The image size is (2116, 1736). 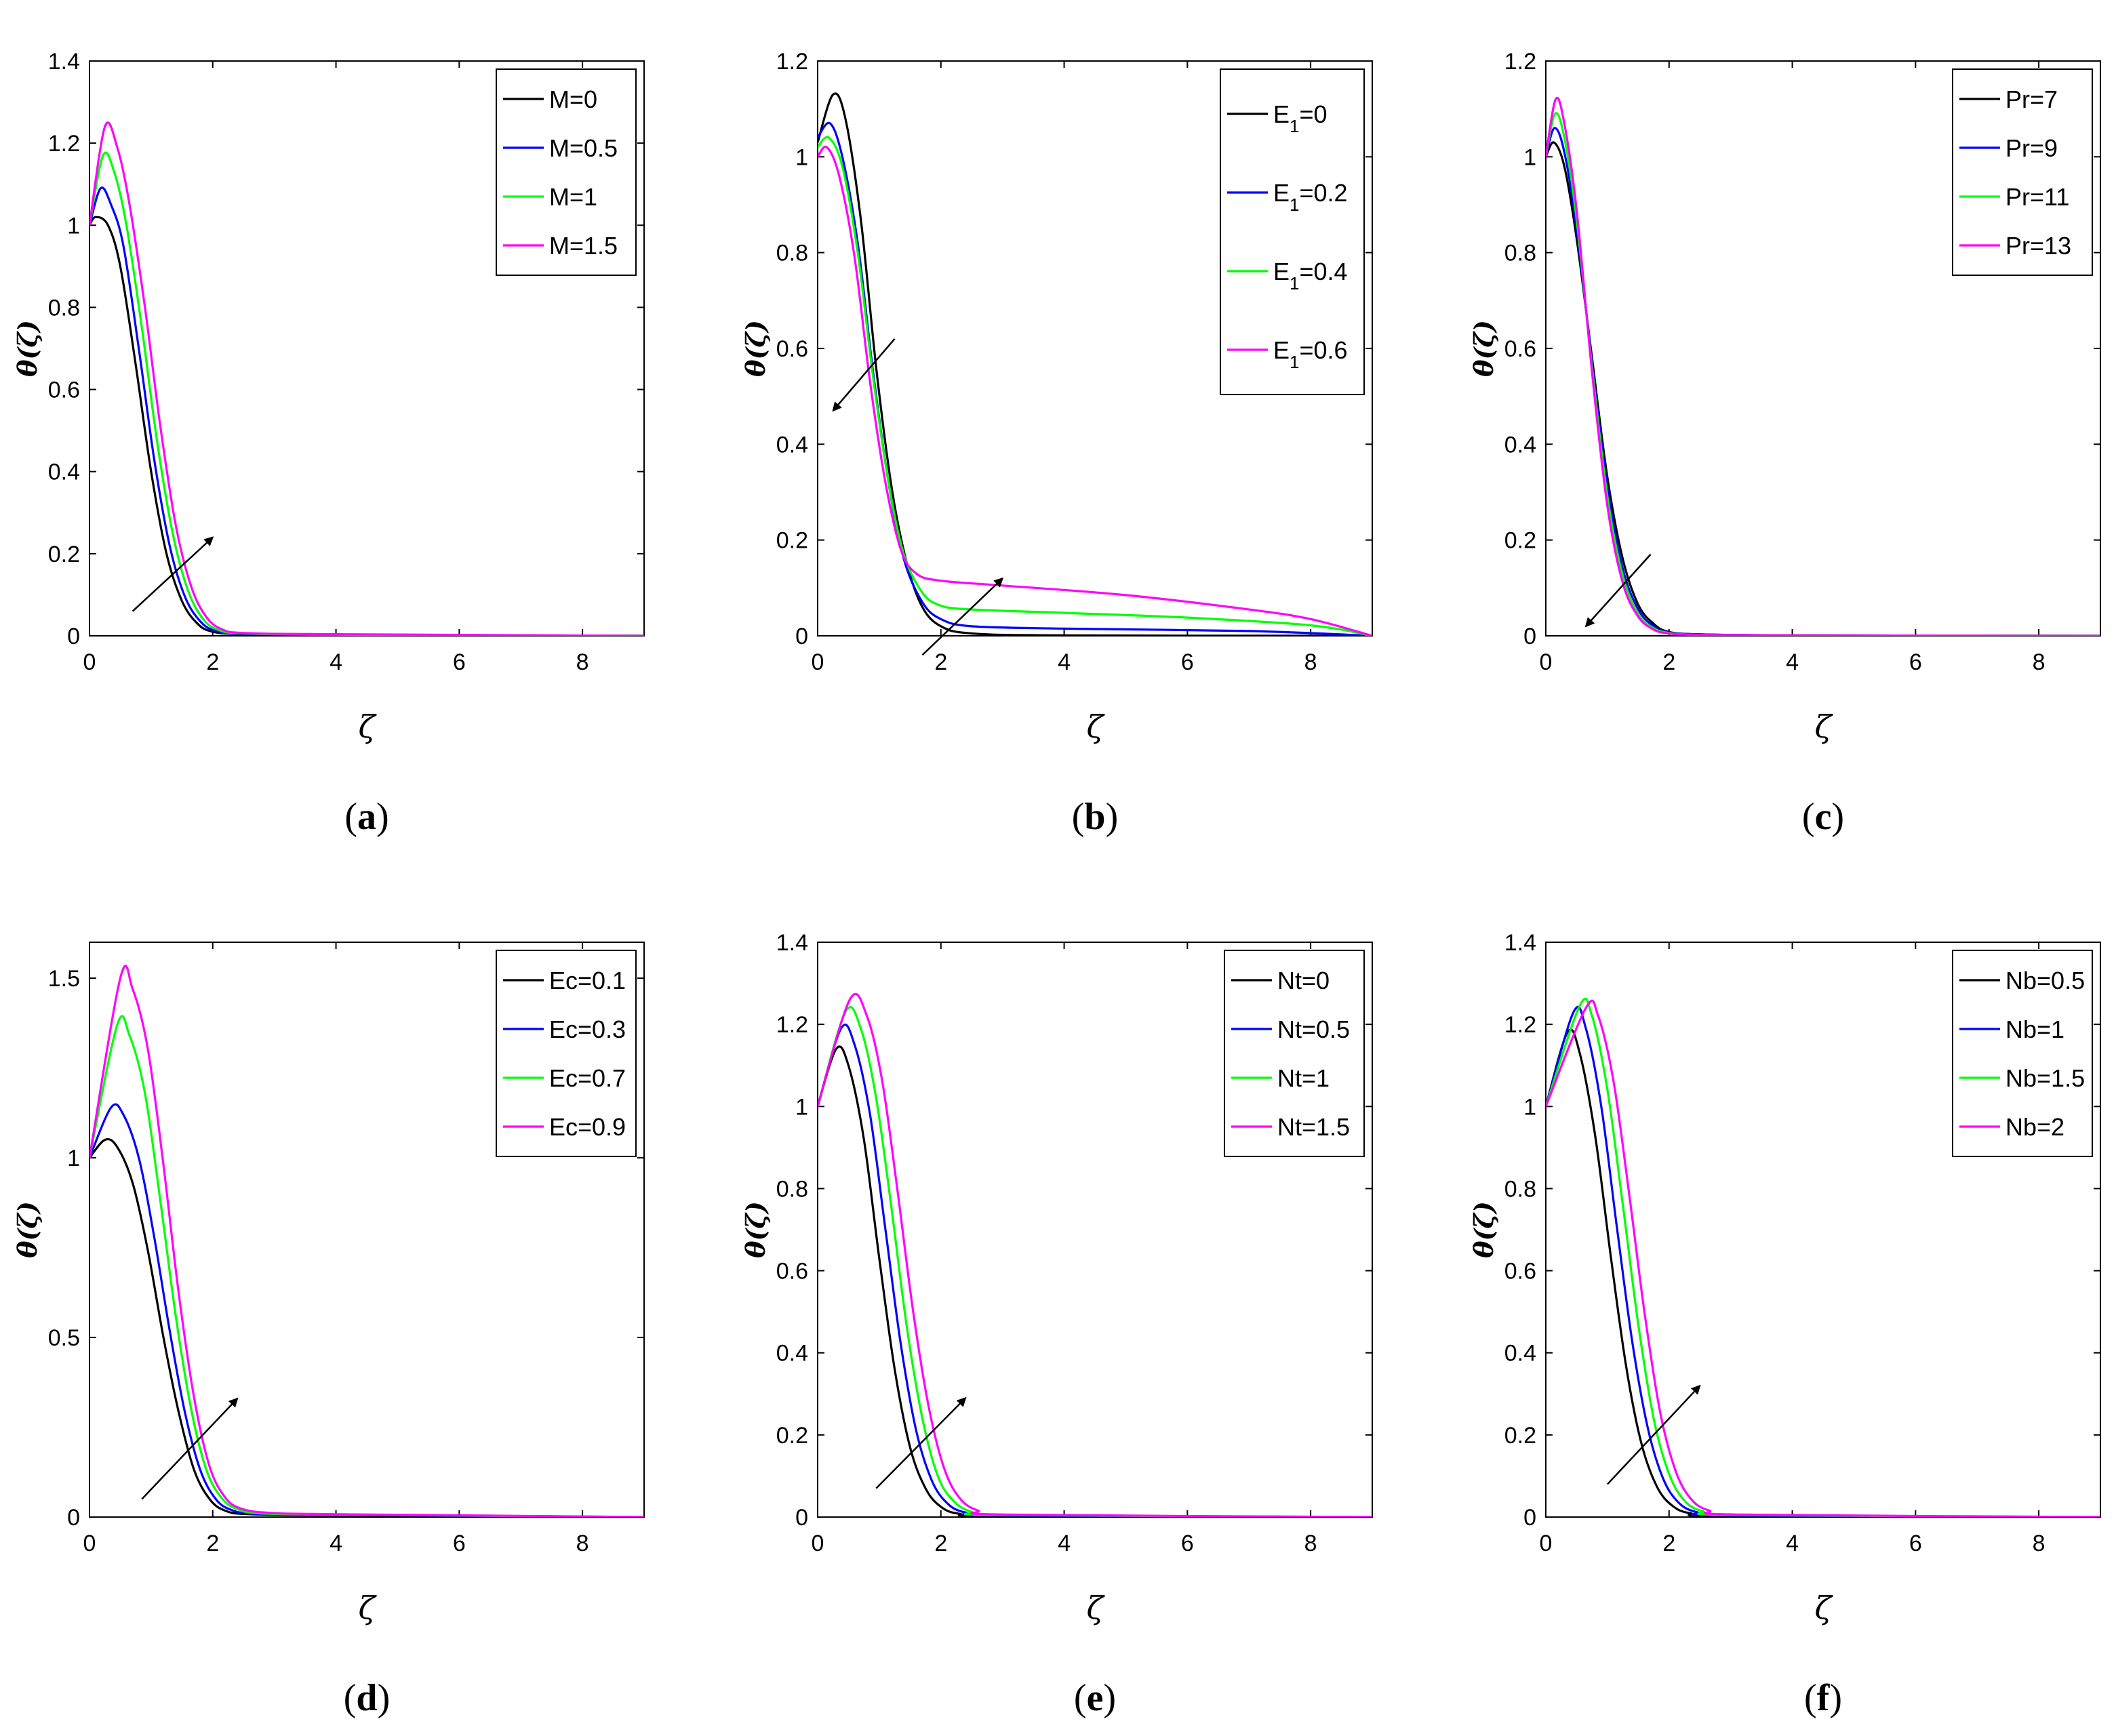 I want to click on legend-entry: Ec=0.7, so click(x=587, y=1078).